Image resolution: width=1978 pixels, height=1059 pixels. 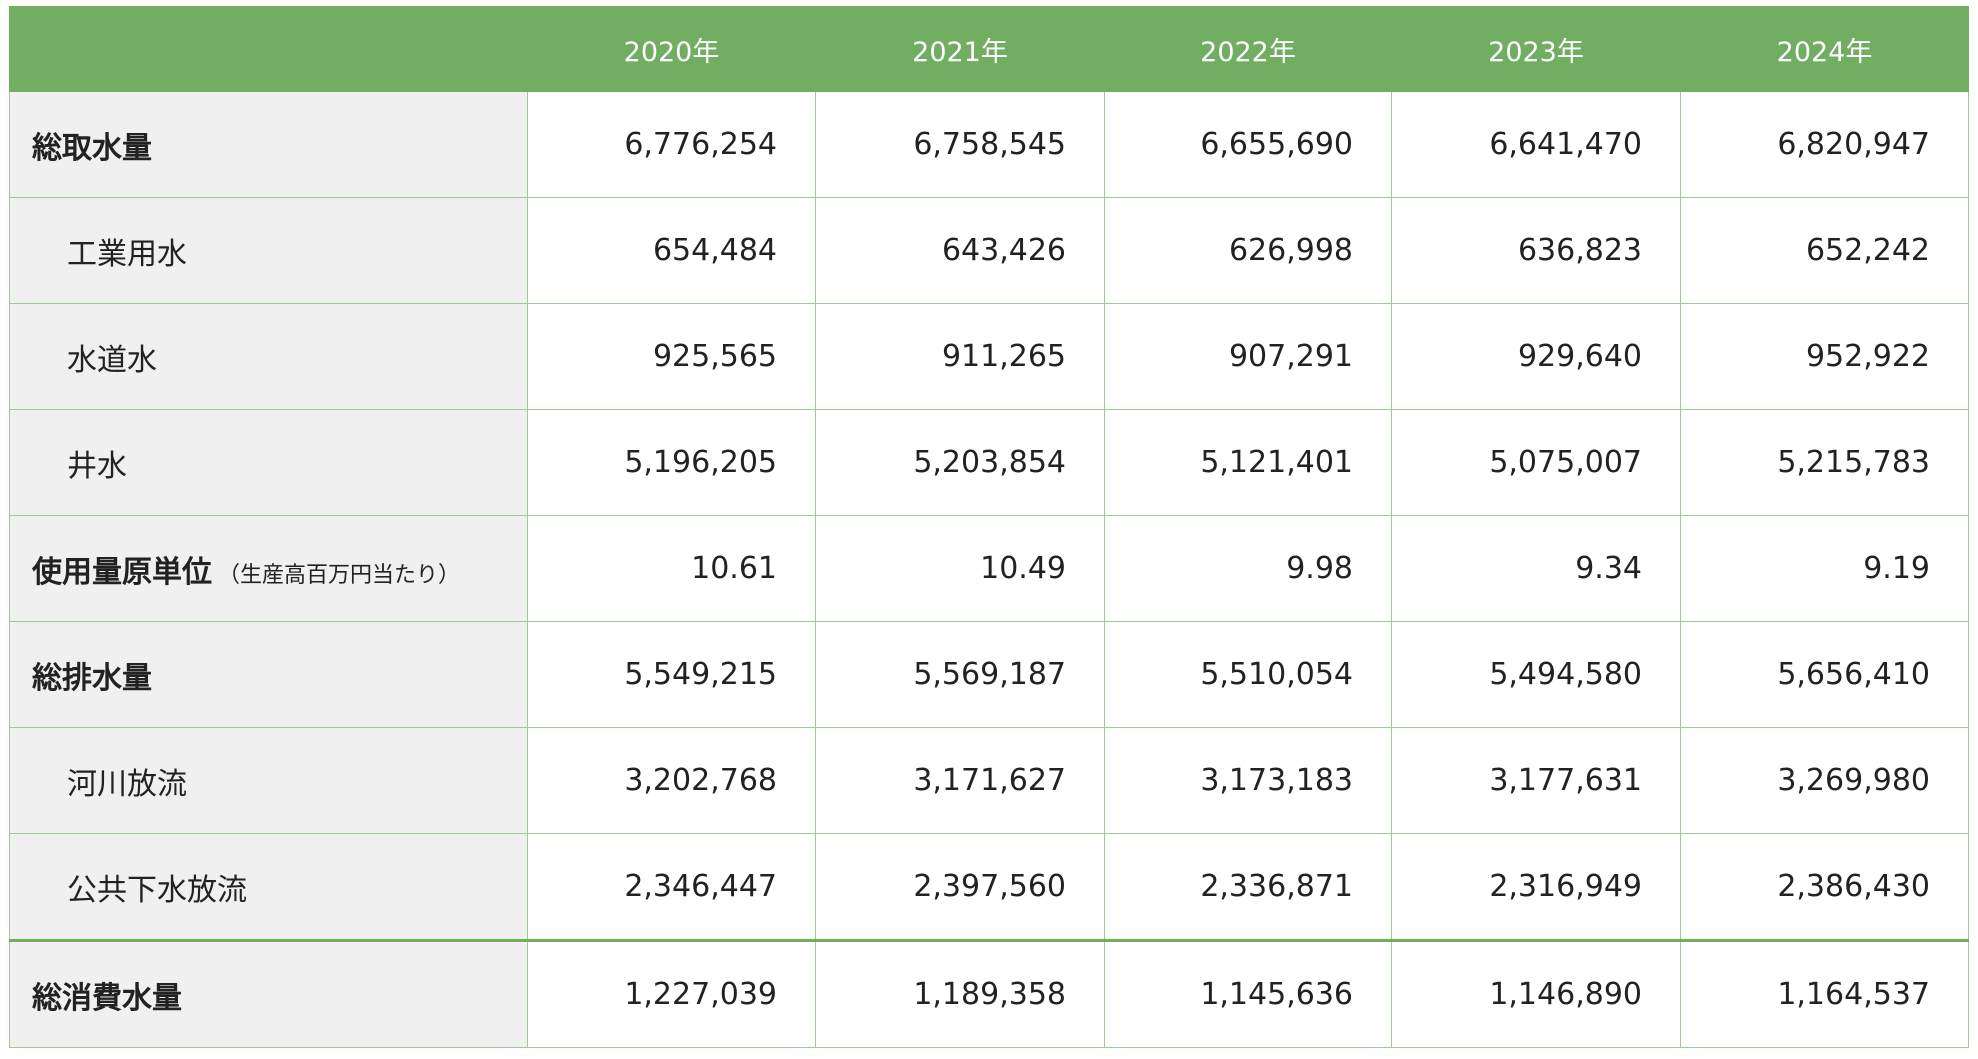 What do you see at coordinates (1536, 993) in the screenshot?
I see `cell-value: 1,146,890` at bounding box center [1536, 993].